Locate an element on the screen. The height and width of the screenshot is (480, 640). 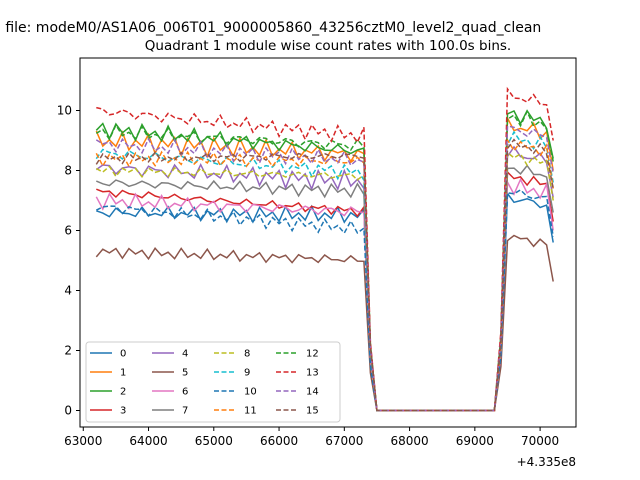
legend-label-8: 8 is located at coordinates (247, 354).